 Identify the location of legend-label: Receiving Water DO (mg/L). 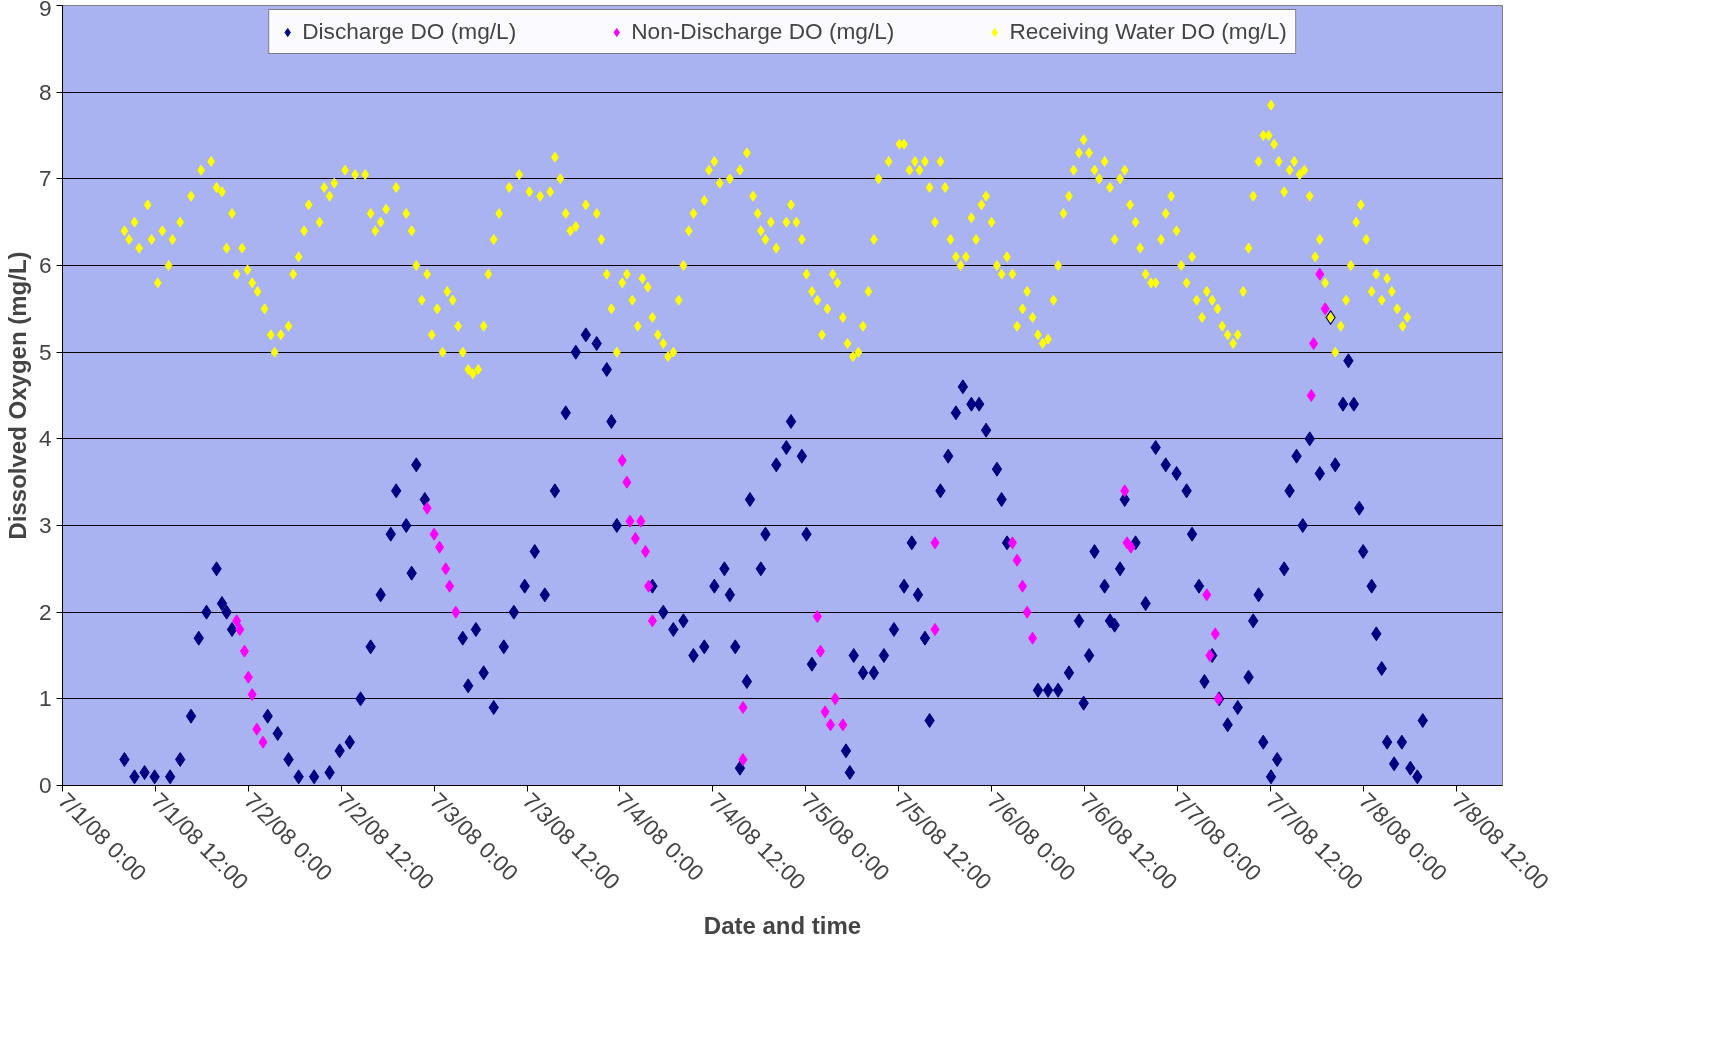
(1148, 31).